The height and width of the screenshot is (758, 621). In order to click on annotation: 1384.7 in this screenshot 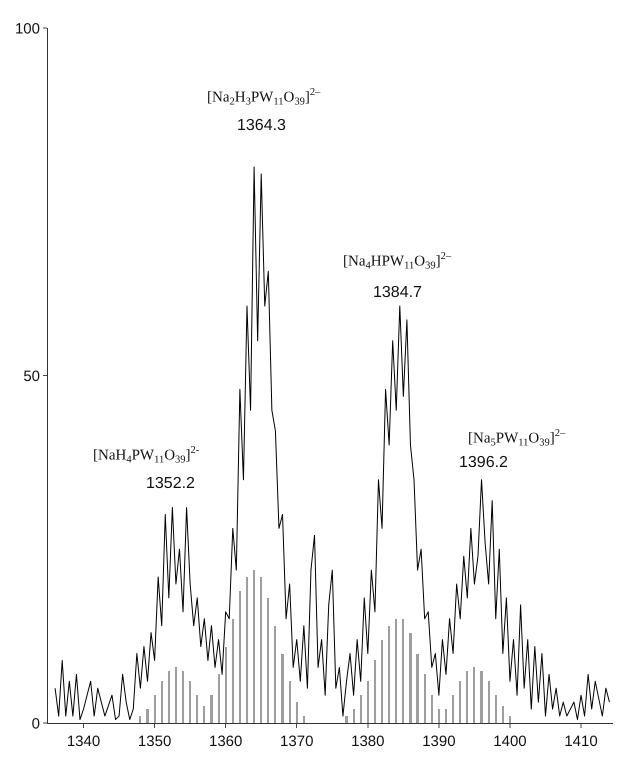, I will do `click(397, 292)`.